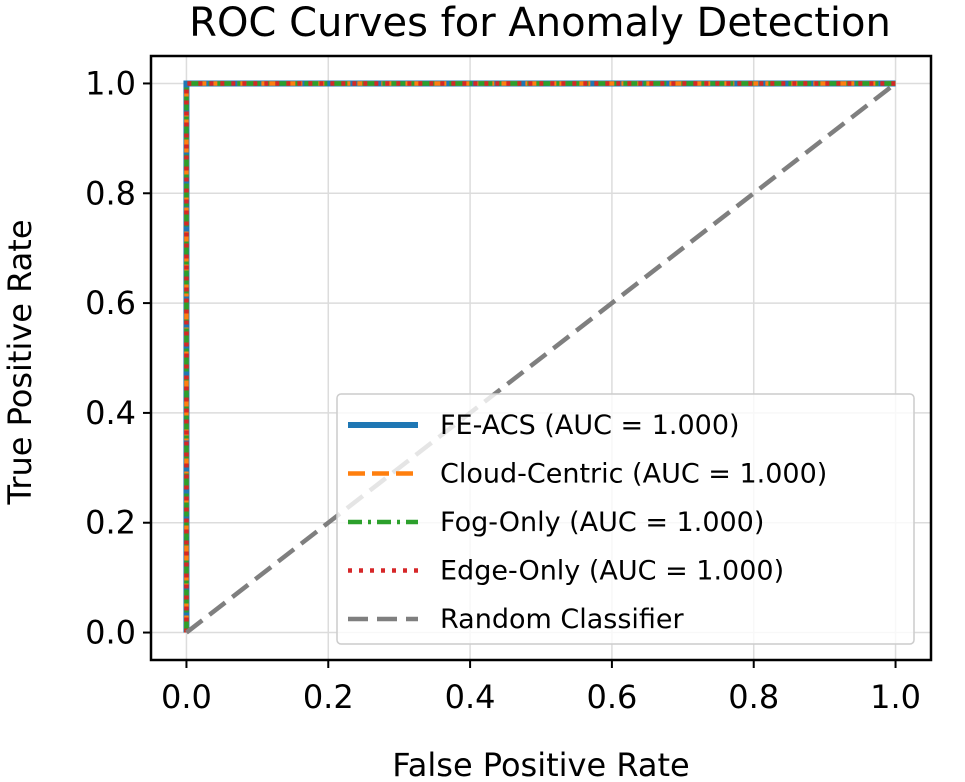 The image size is (965, 782). Describe the element at coordinates (110, 193) in the screenshot. I see `y-tick-label-4: 0.8` at that location.